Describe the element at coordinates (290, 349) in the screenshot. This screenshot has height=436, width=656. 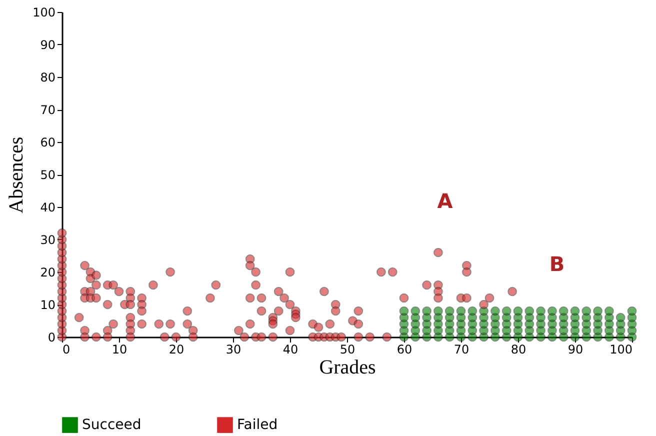
I see `x-tick-label: 40` at that location.